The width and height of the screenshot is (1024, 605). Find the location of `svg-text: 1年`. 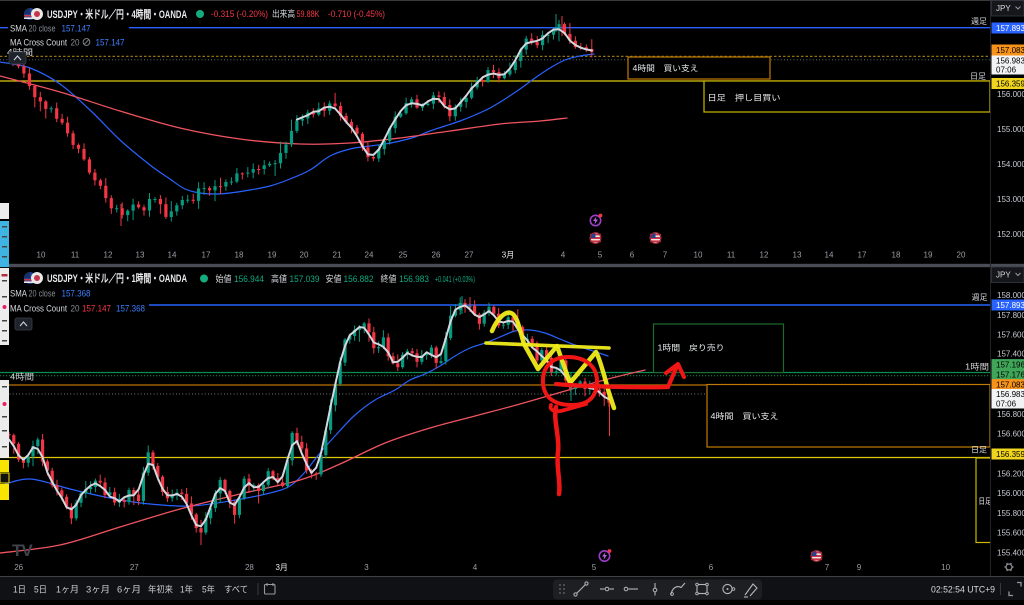

svg-text: 1年 is located at coordinates (186, 589).